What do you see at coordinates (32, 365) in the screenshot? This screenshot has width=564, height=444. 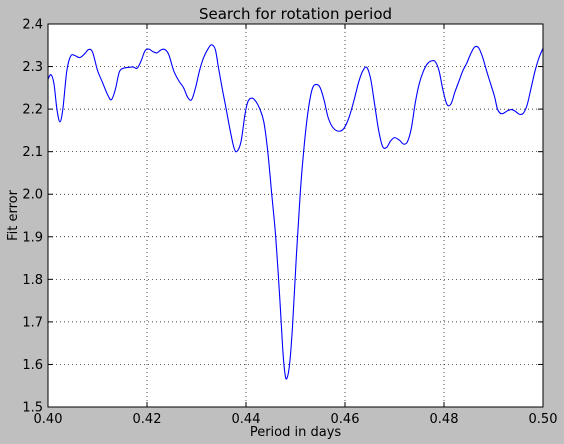 I see `y-tick-label: 1.6` at bounding box center [32, 365].